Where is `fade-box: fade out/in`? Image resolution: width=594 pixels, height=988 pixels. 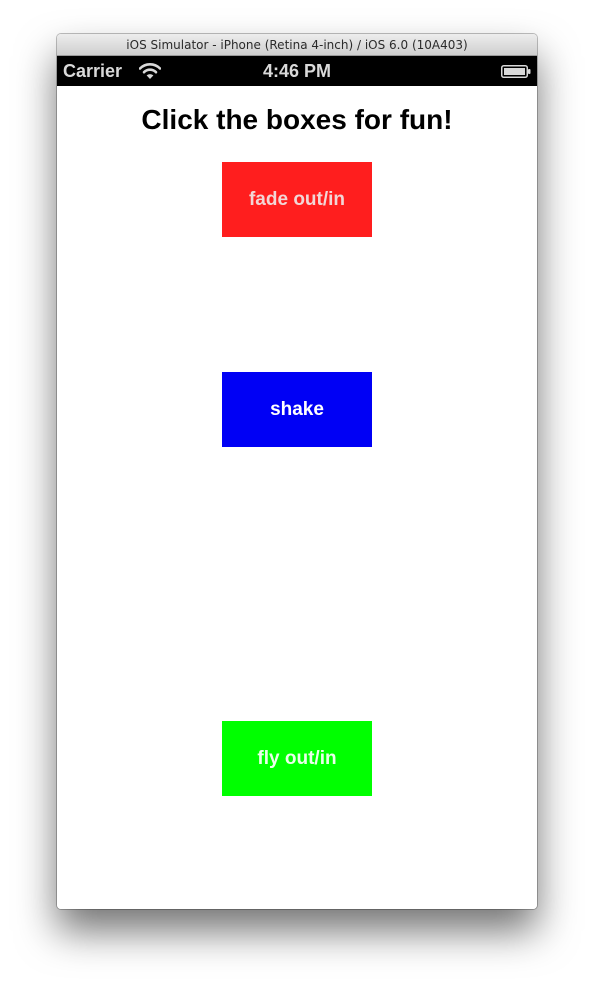
fade-box: fade out/in is located at coordinates (297, 199).